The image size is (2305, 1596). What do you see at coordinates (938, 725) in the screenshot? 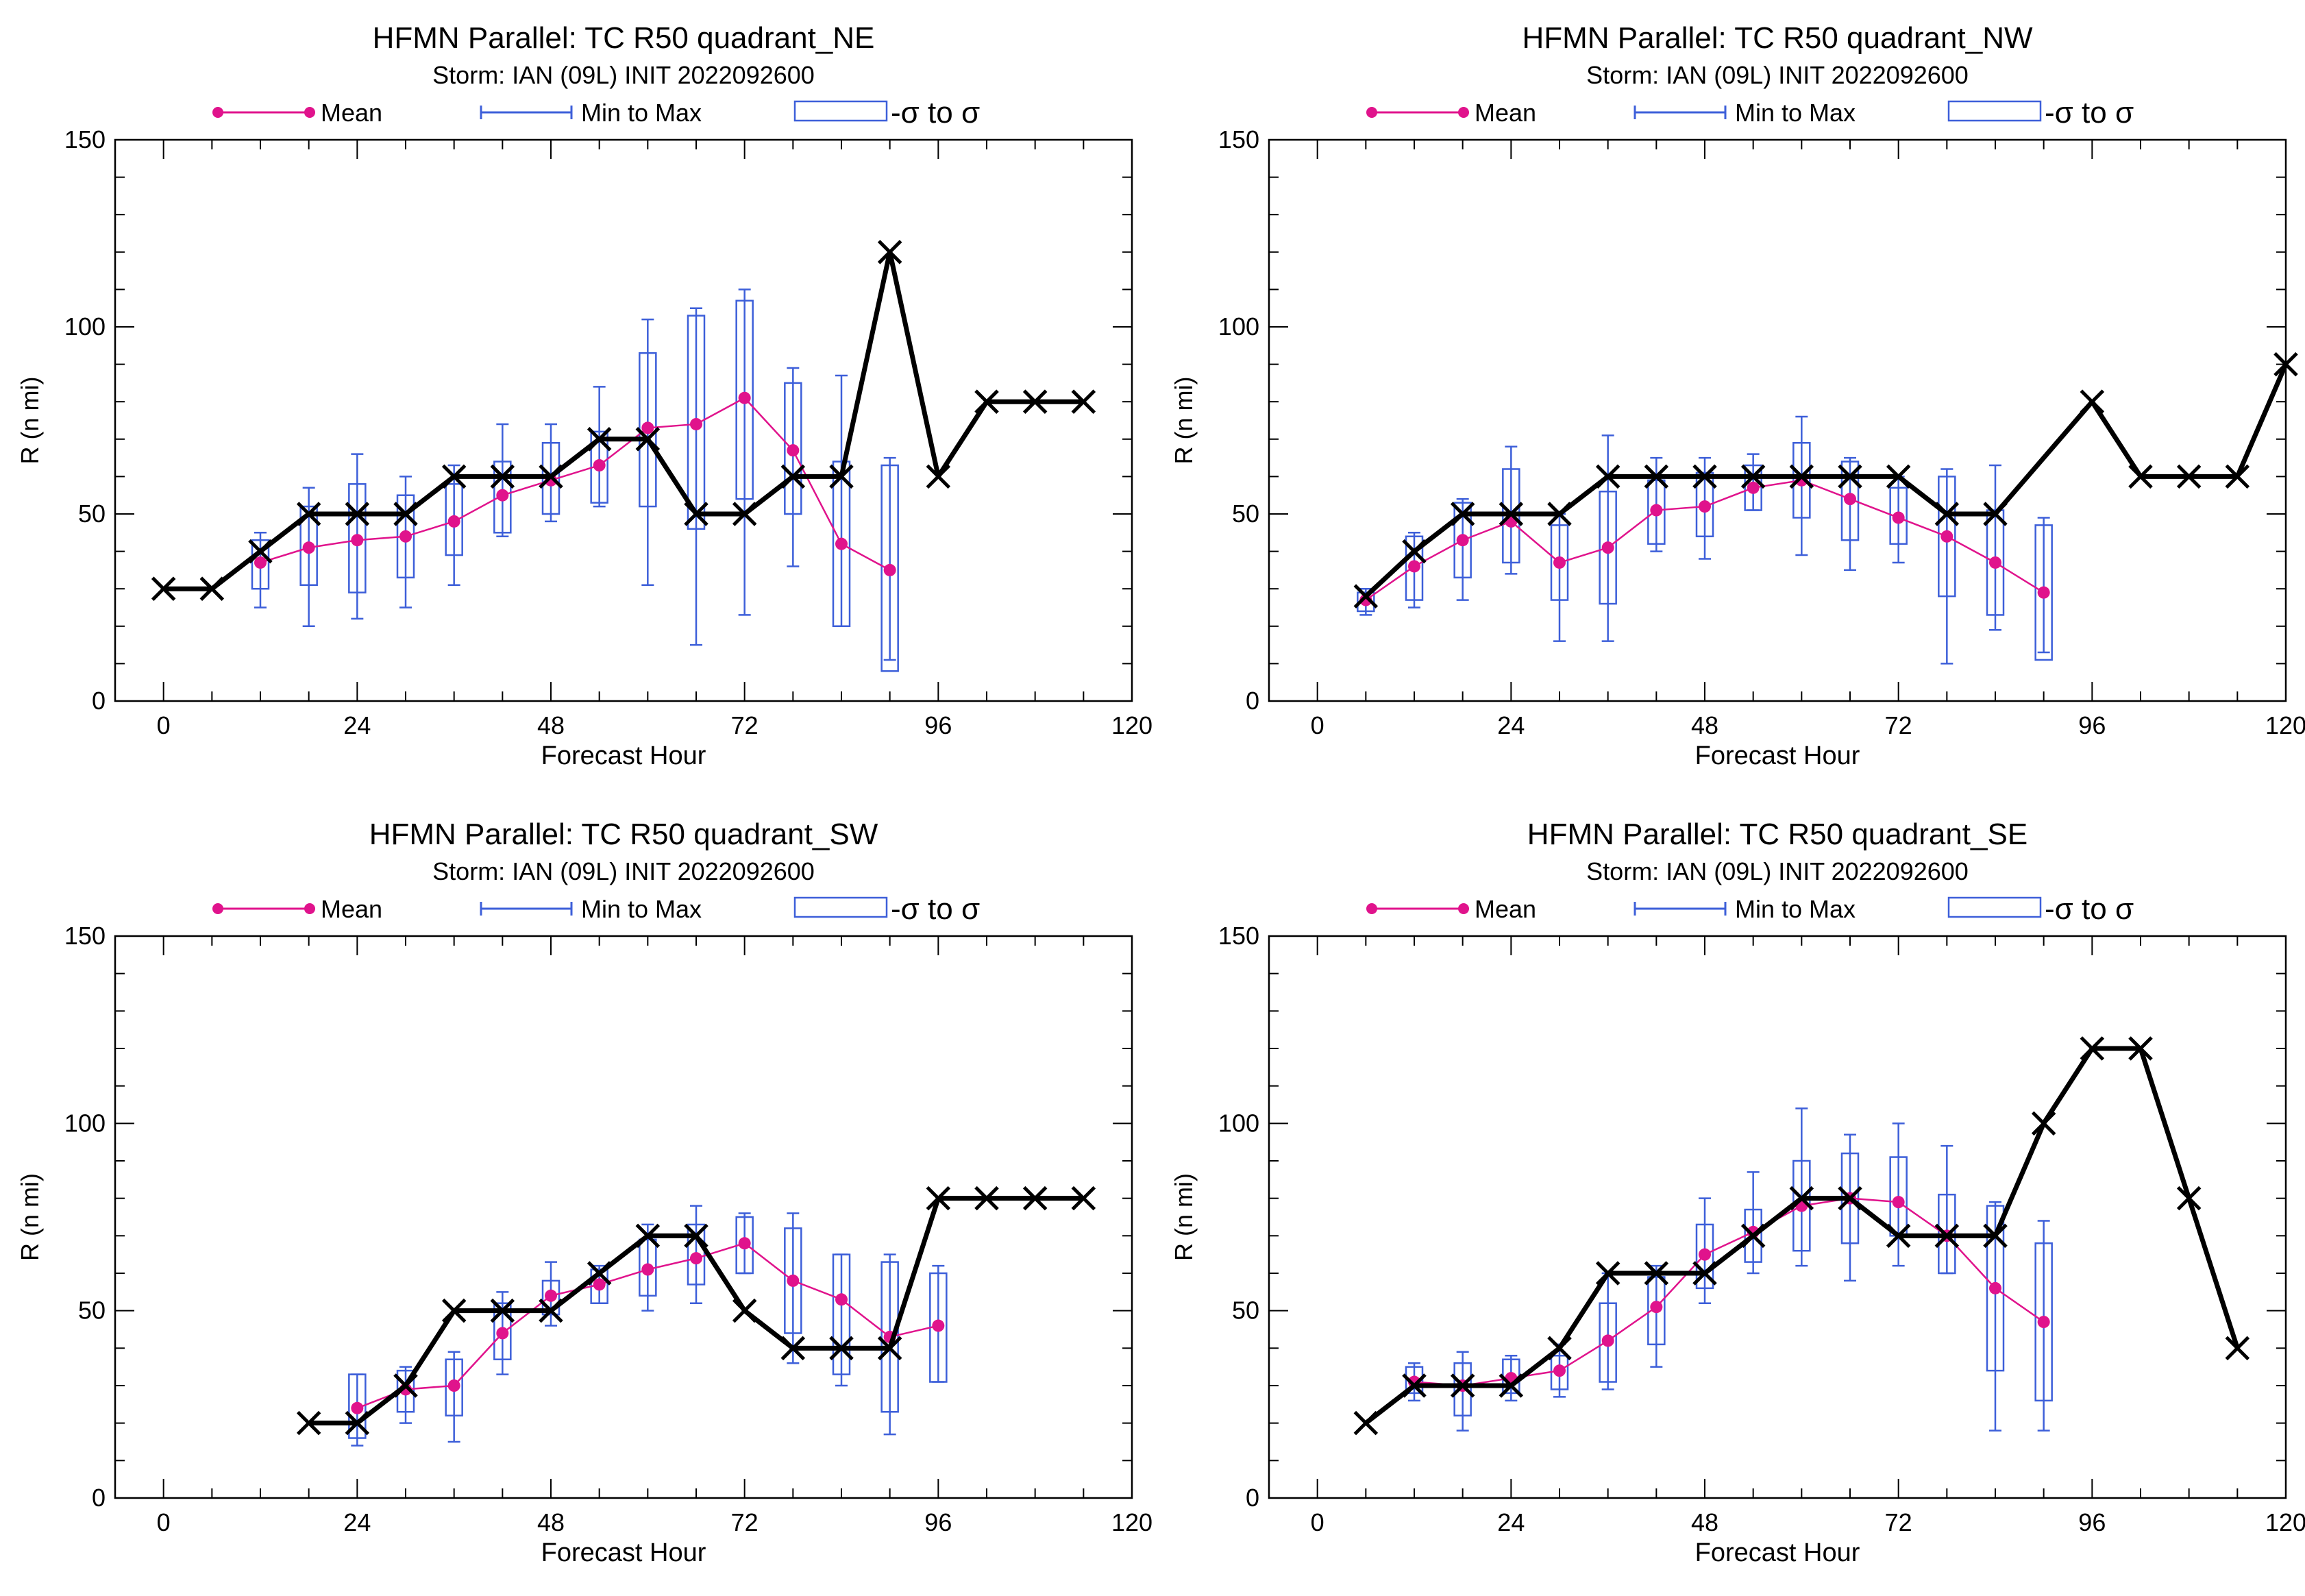
I see `x-tick-label: 96` at bounding box center [938, 725].